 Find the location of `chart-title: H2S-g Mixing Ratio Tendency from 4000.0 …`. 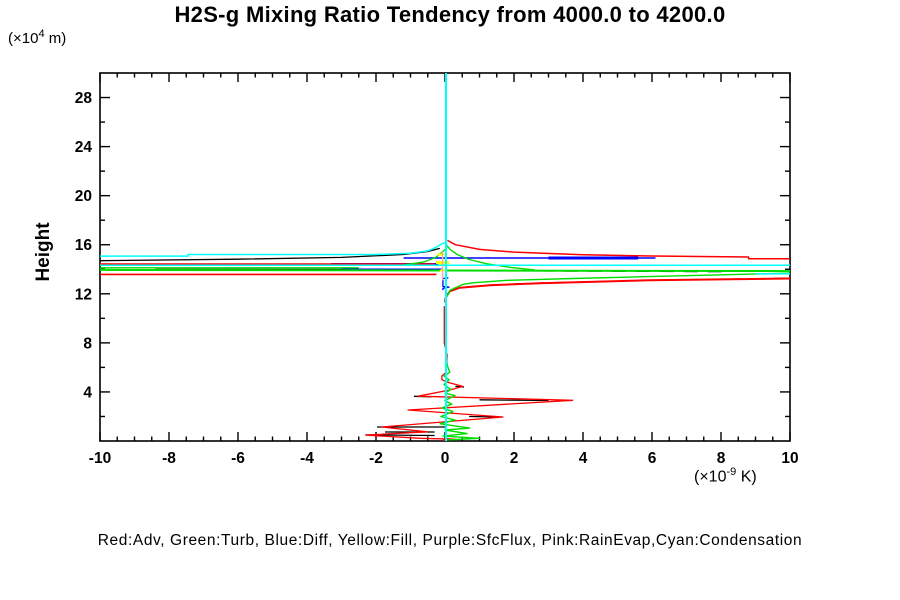

chart-title: H2S-g Mixing Ratio Tendency from 4000.0 … is located at coordinates (450, 14).